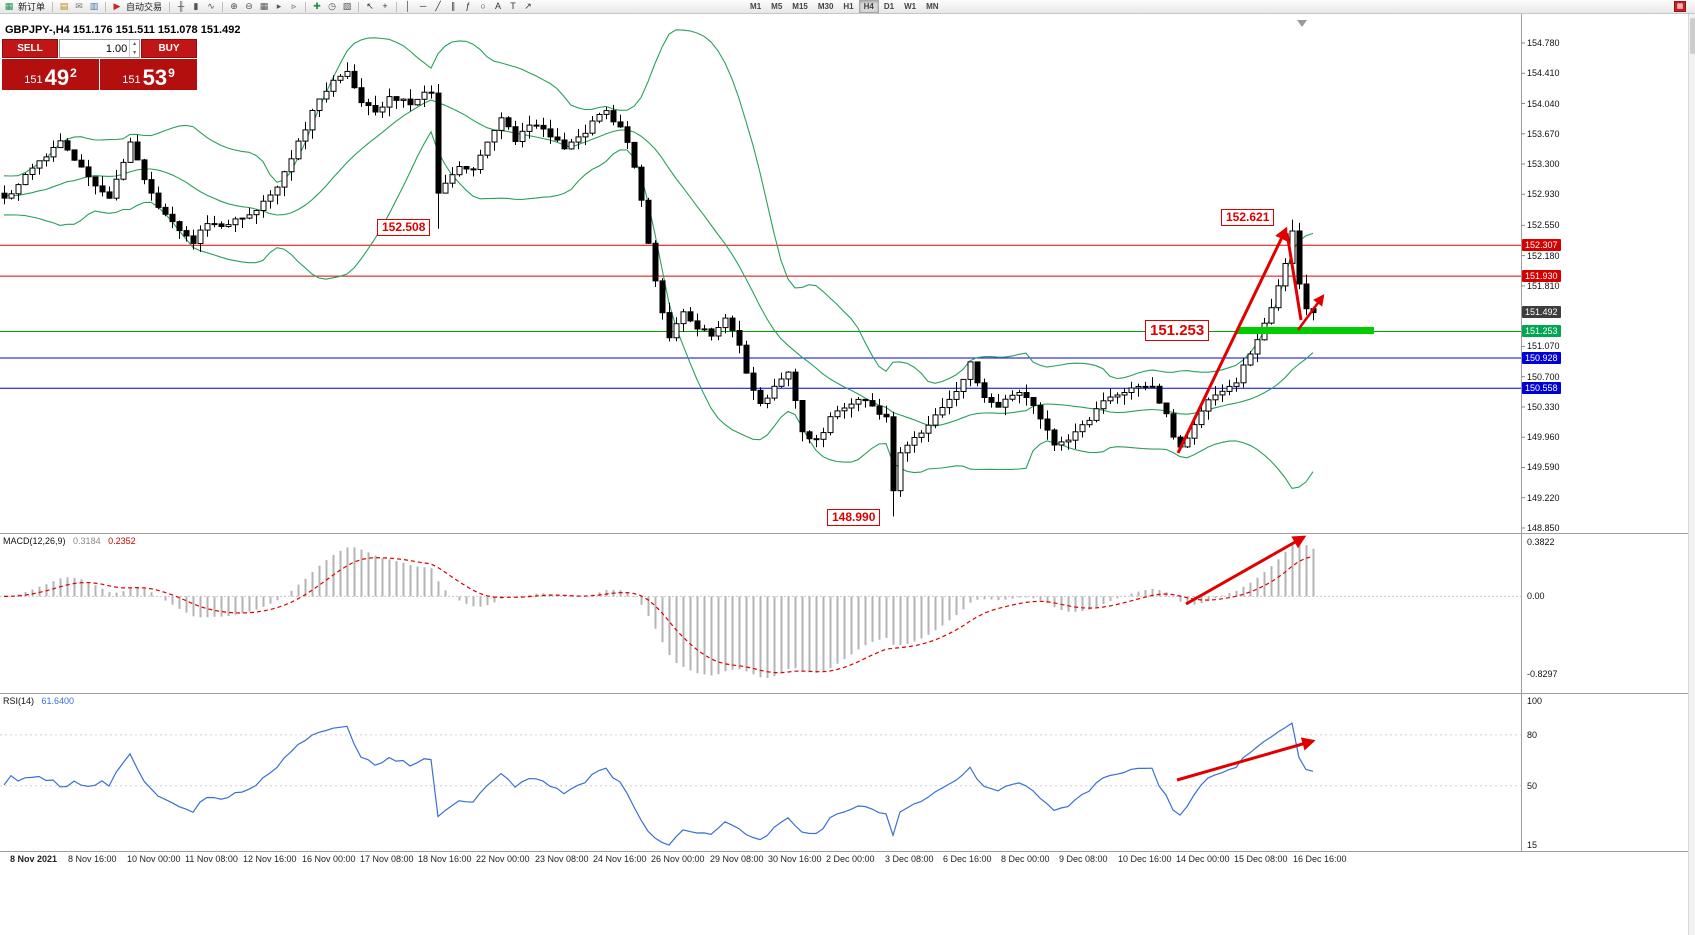 This screenshot has width=1695, height=935. Describe the element at coordinates (332, 6) in the screenshot. I see `periods-icon: ◷` at that location.